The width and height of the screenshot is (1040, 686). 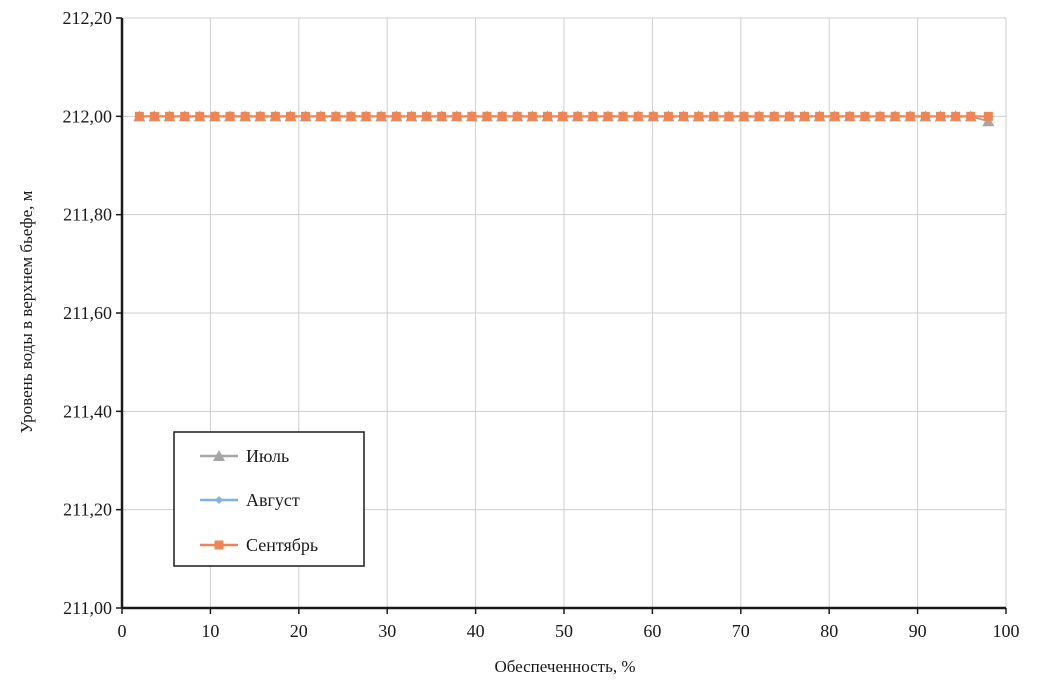 I want to click on x-tick-label: 100, so click(x=1006, y=631).